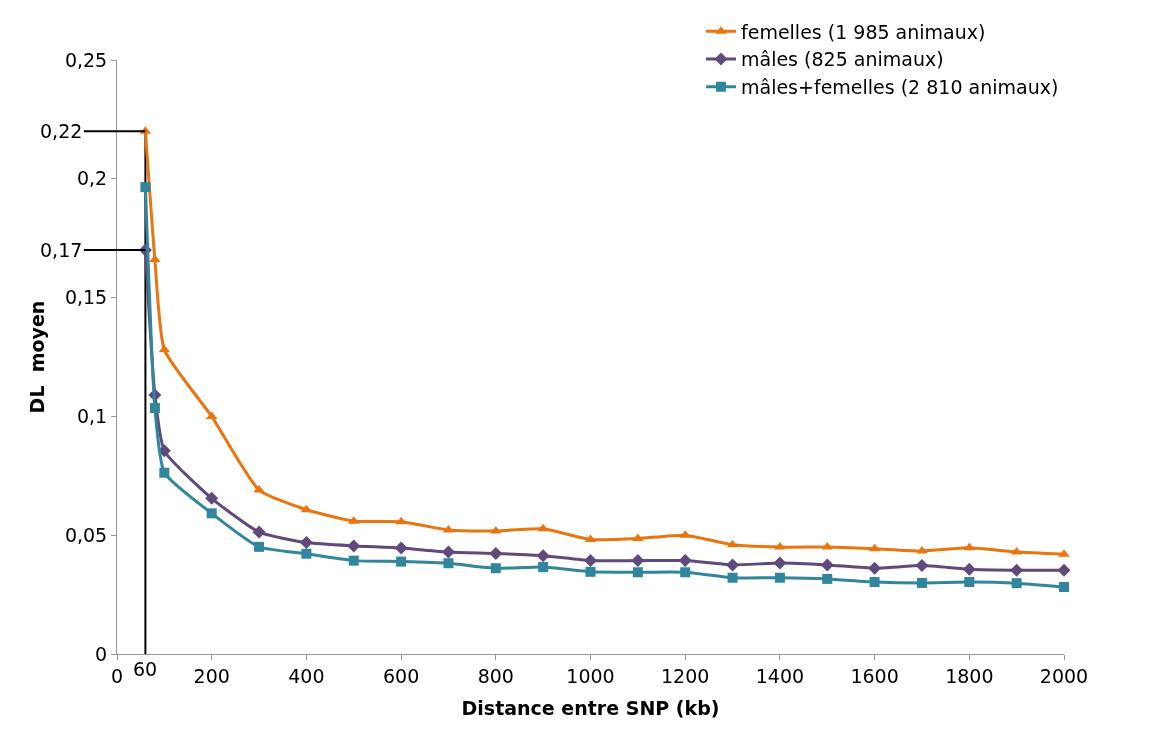  What do you see at coordinates (61, 250) in the screenshot?
I see `ref-line-label: 0,17` at bounding box center [61, 250].